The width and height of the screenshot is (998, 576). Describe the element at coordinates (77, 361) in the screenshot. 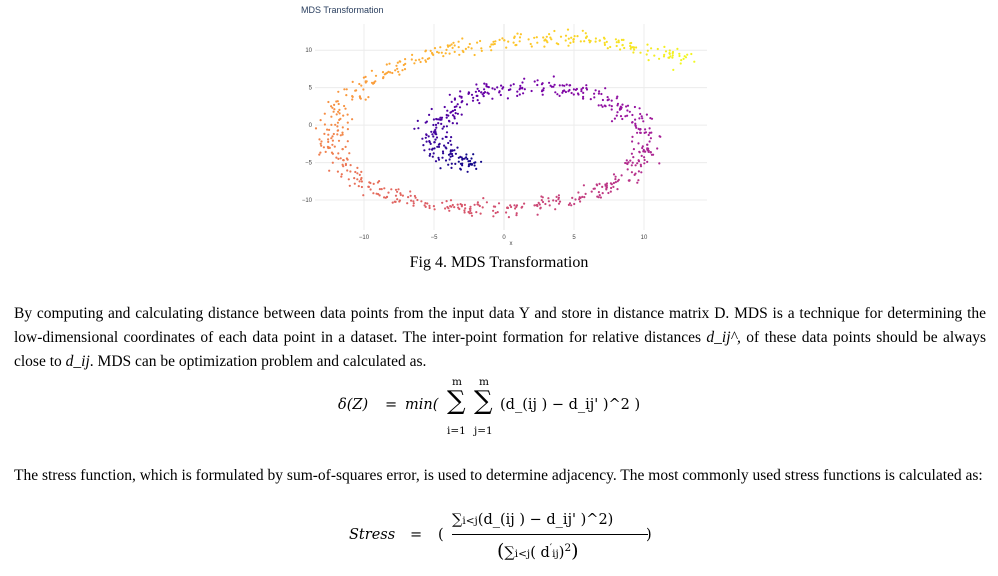

I see `inline-variable: d_ij` at that location.